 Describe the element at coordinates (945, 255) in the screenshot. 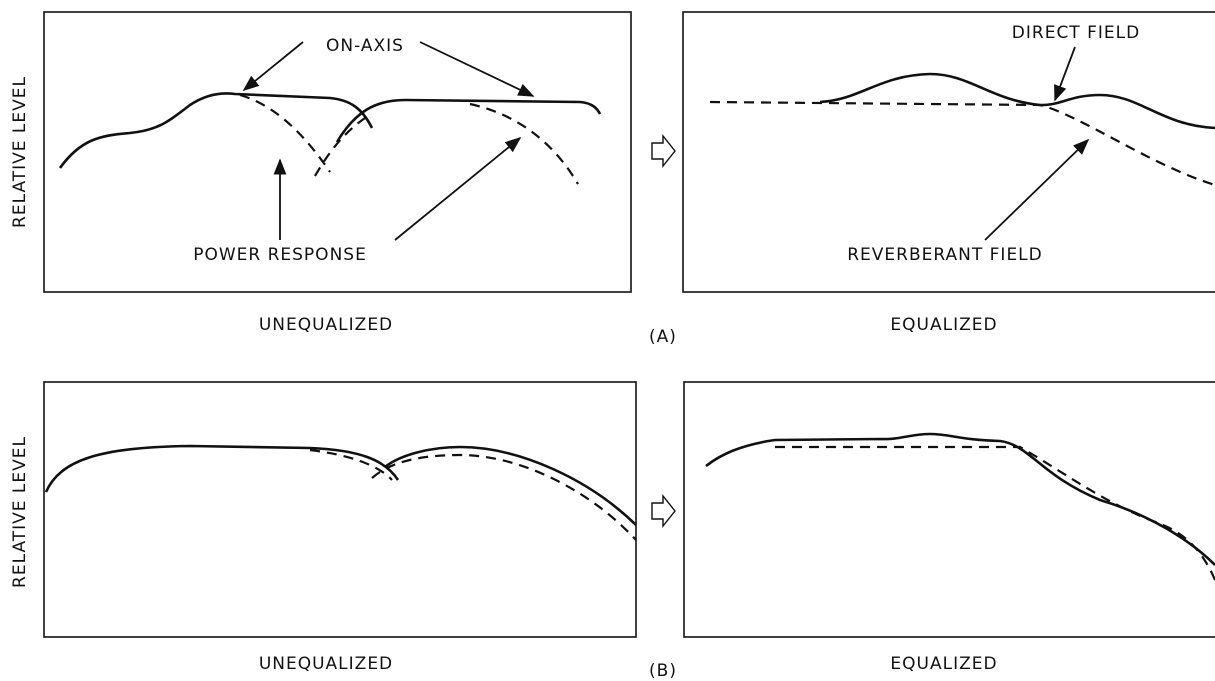

I see `annotation: REVERBERANT FIELD` at that location.